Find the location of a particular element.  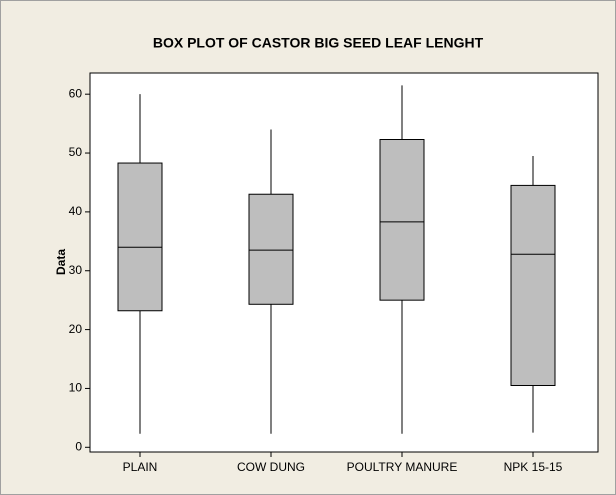

y-tick-label: 30 is located at coordinates (76, 270).